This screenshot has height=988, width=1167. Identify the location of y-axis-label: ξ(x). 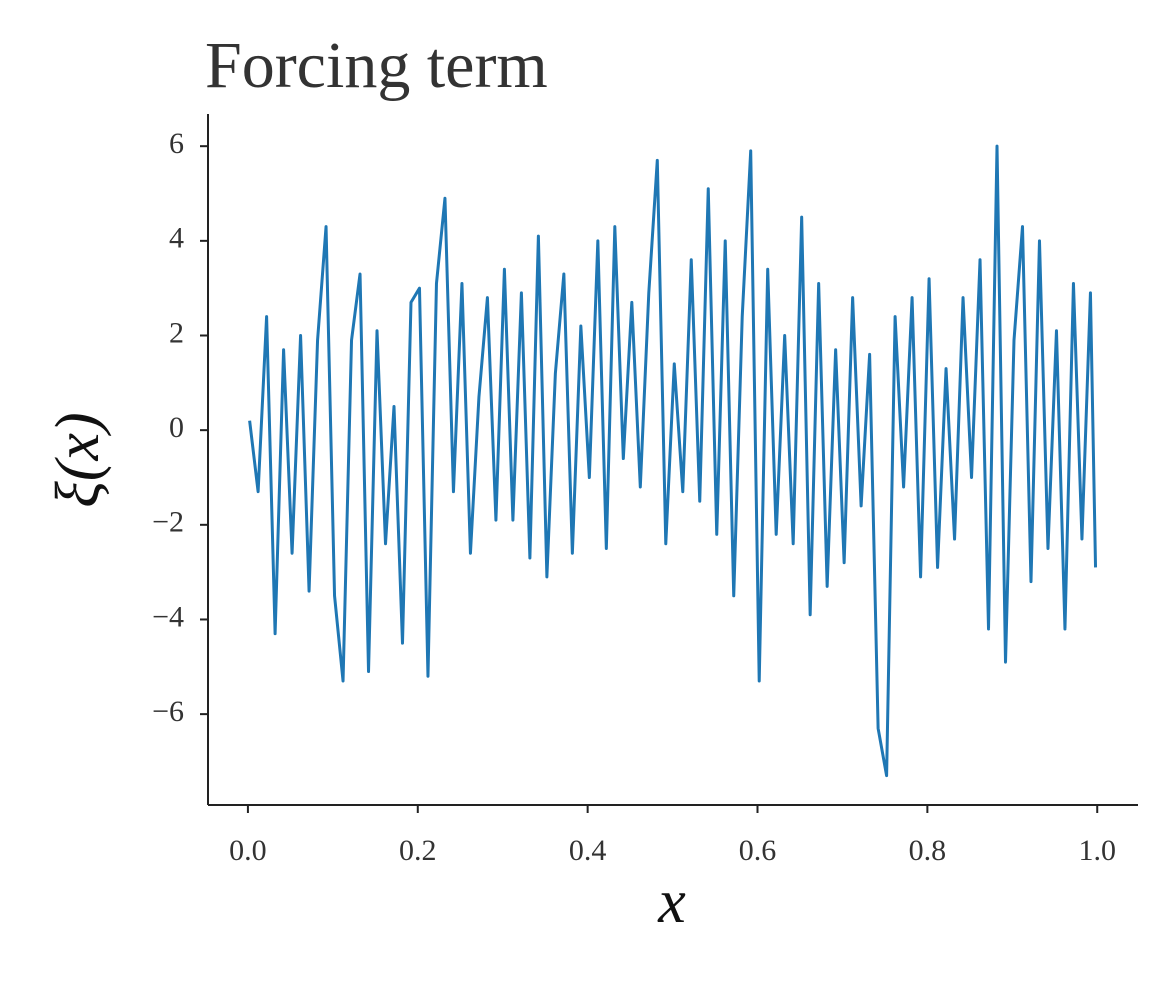
(78, 459).